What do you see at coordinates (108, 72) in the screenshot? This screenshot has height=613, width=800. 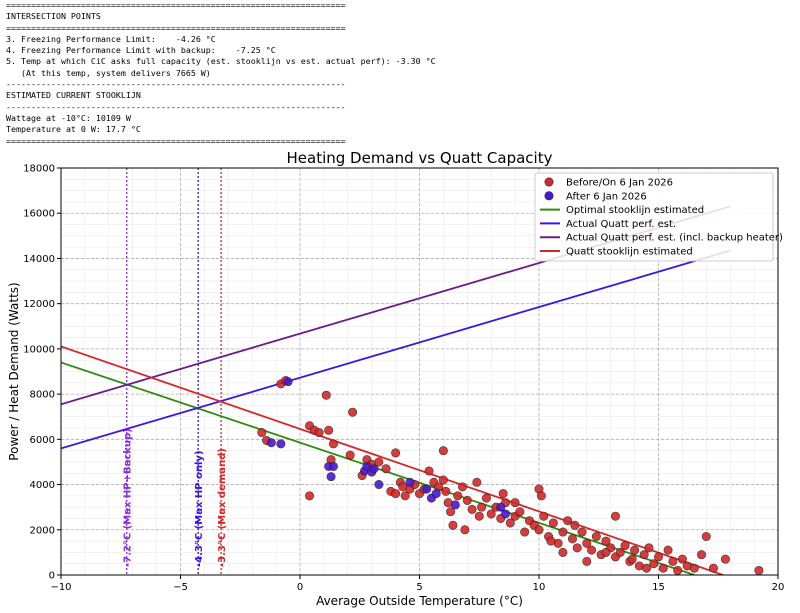 I see `console-line: (At this temp, system delivers 7665 W)` at bounding box center [108, 72].